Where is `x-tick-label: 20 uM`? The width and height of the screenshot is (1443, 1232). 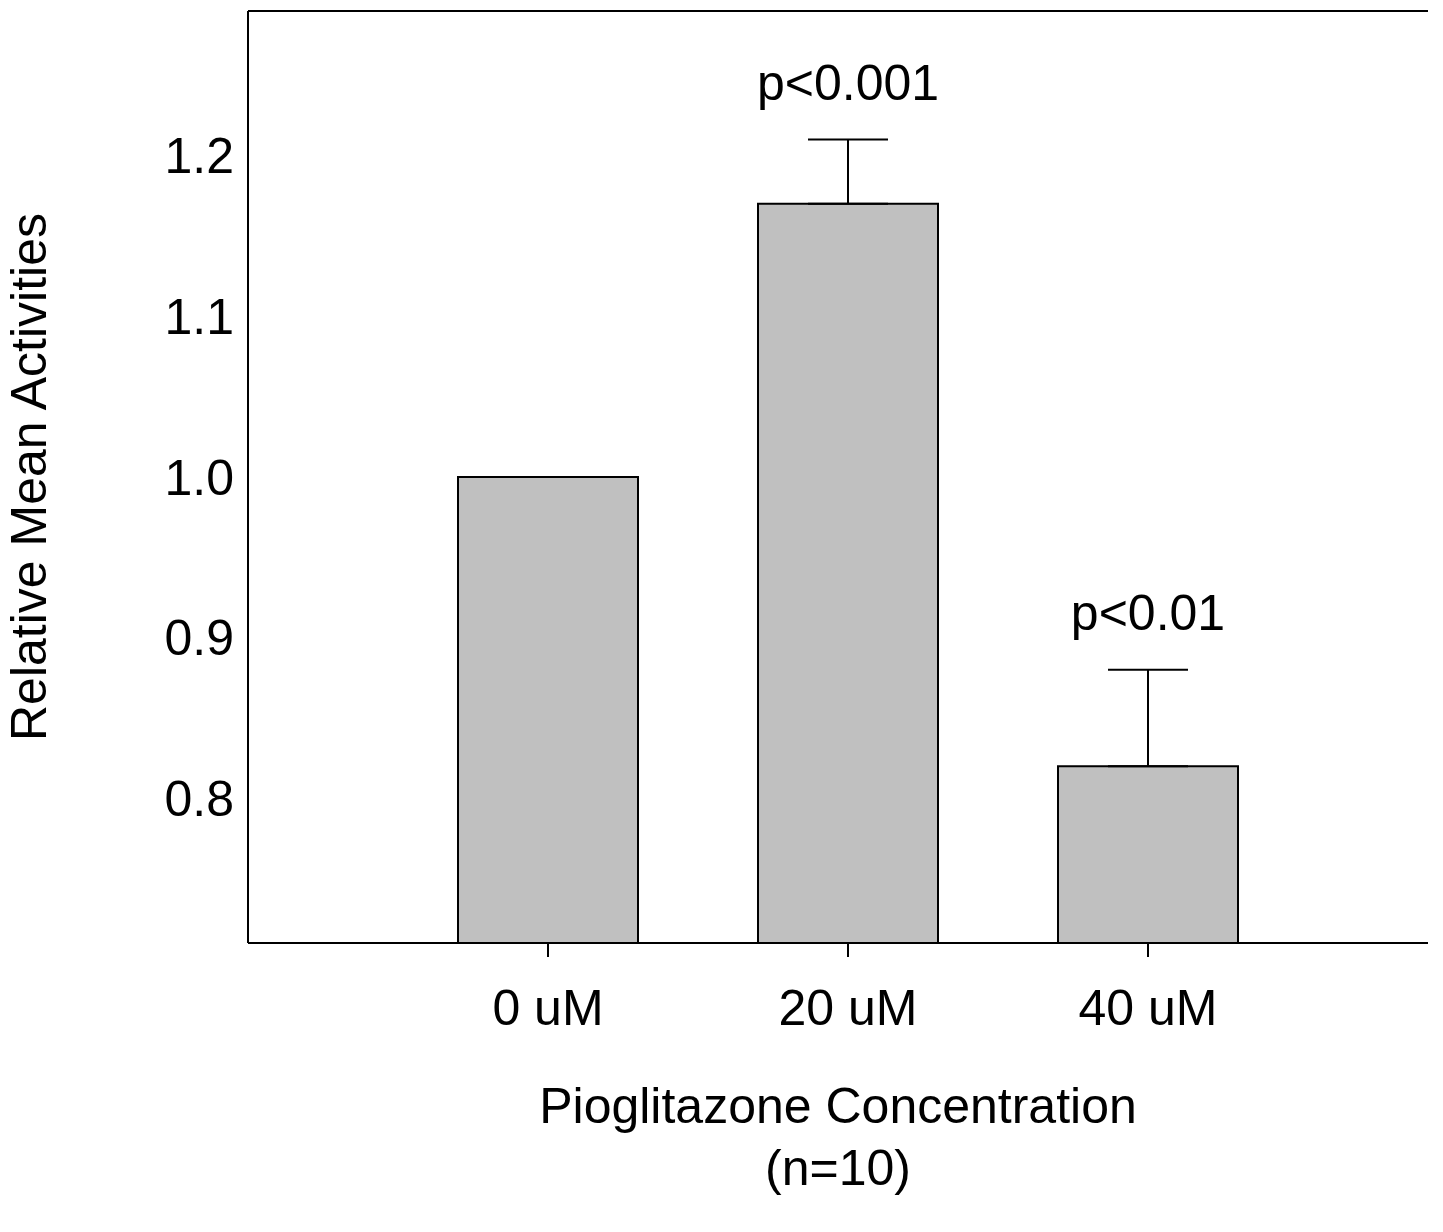
x-tick-label: 20 uM is located at coordinates (848, 1007).